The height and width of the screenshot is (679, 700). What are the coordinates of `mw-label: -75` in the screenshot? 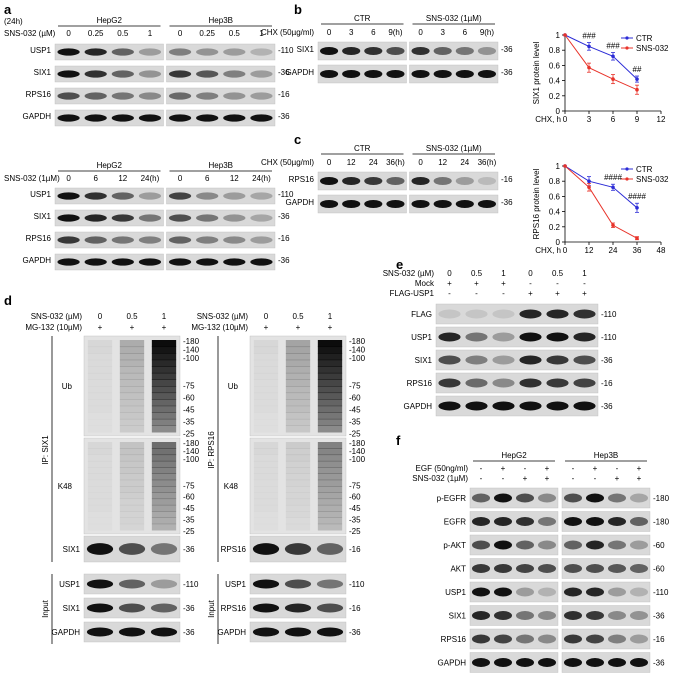 It's located at (189, 385).